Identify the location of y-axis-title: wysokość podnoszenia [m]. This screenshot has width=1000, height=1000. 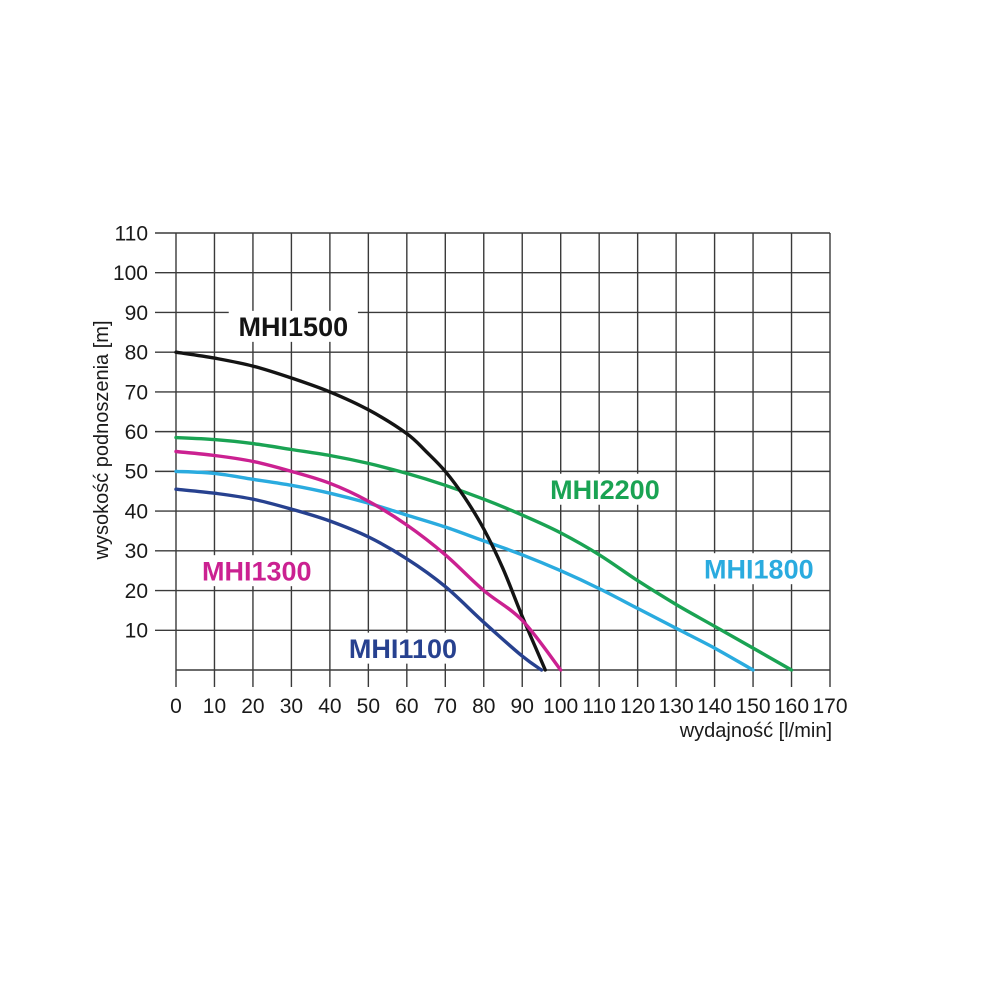
(102, 440).